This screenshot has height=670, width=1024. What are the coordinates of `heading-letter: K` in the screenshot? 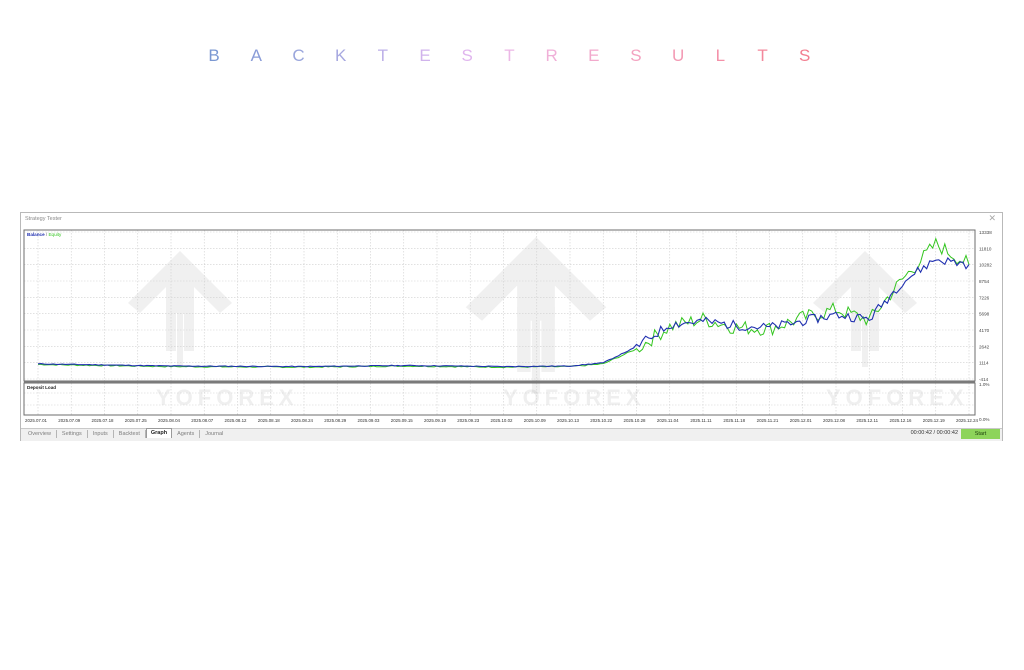 It's located at (340, 55).